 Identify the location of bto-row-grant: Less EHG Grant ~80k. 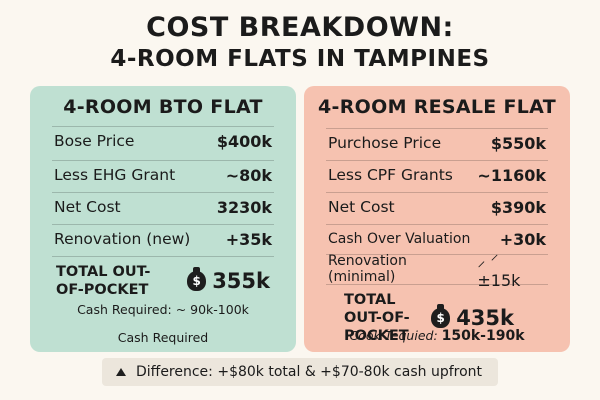
(163, 174).